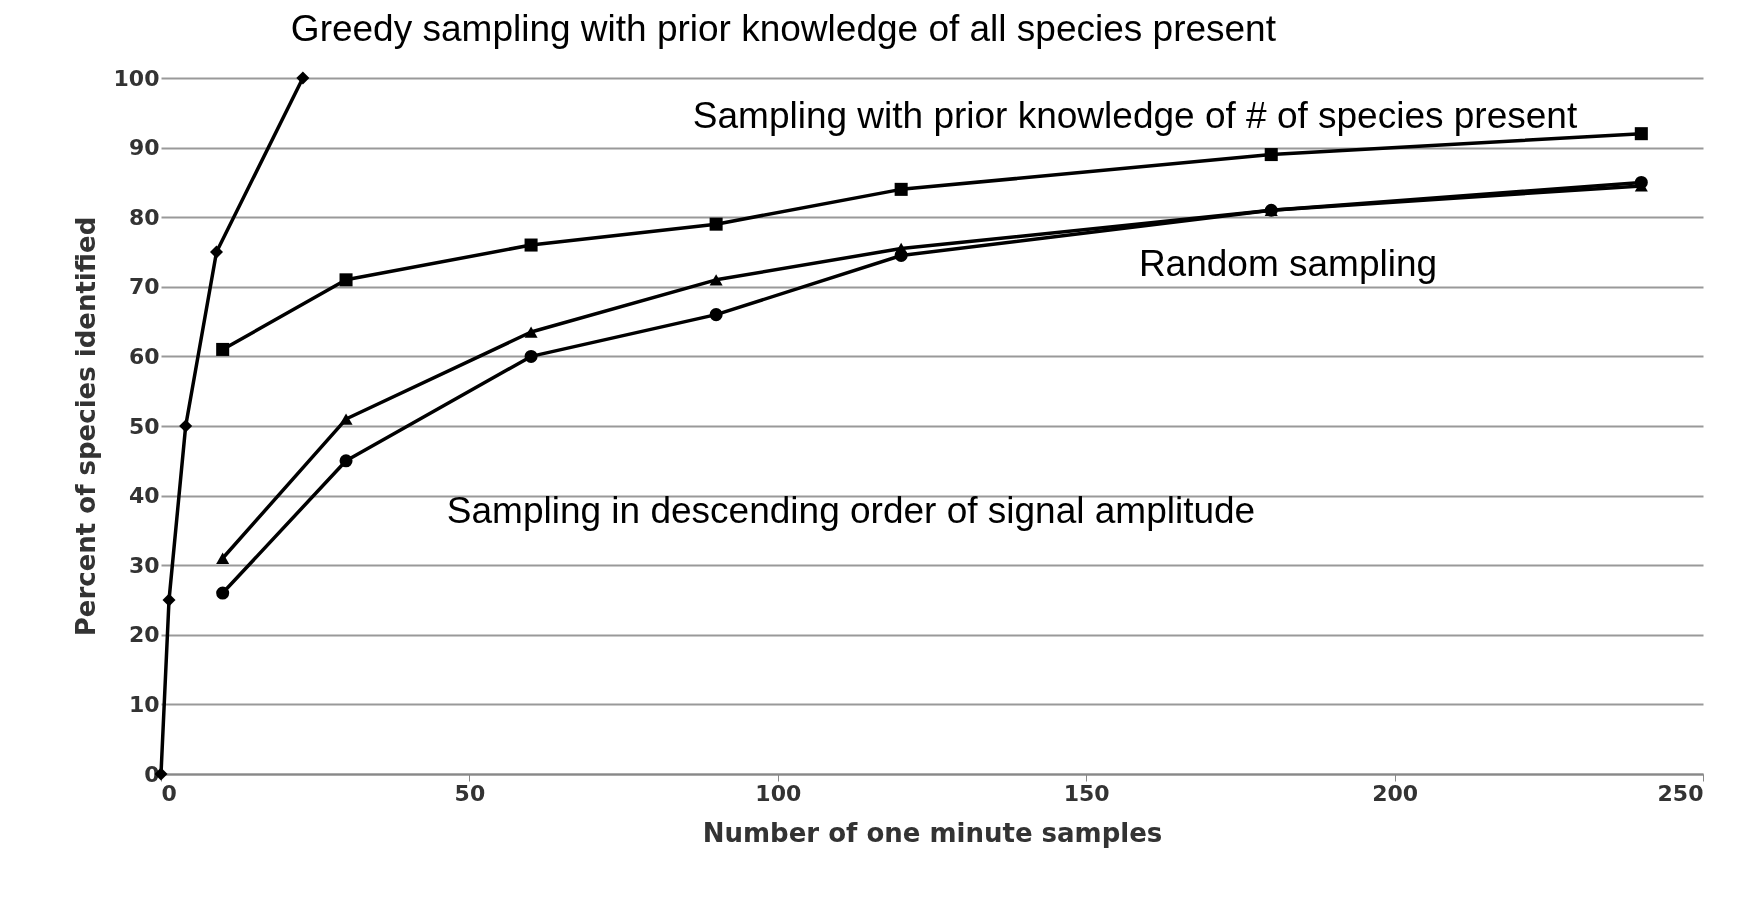 This screenshot has width=1745, height=897. What do you see at coordinates (1086, 793) in the screenshot?
I see `x-tick-label: 150` at bounding box center [1086, 793].